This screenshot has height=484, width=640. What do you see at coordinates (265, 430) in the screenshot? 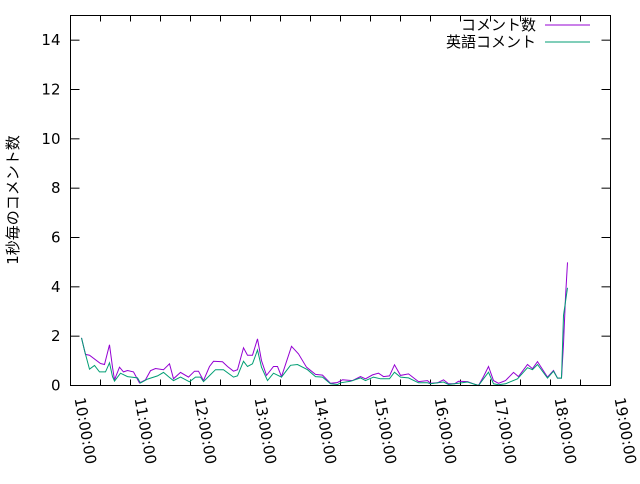
I see `x-tick-label: 13:00:00` at bounding box center [265, 430].